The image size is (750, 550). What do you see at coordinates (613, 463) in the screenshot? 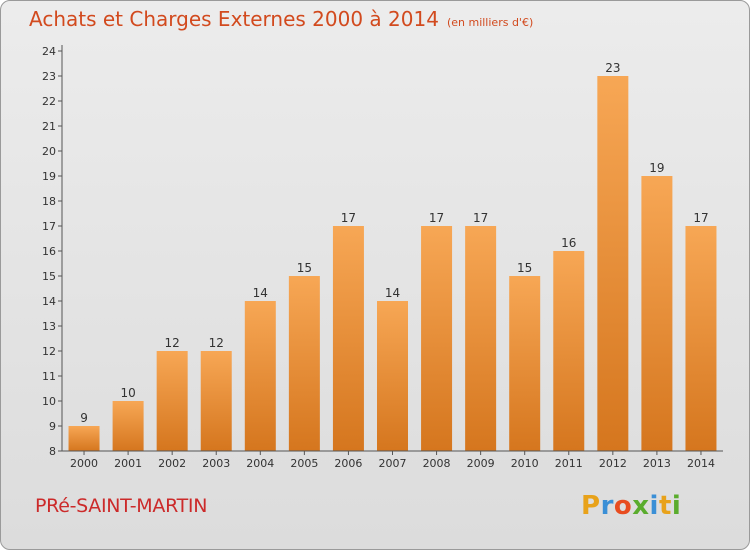
I see `x-tick-label: 2012` at bounding box center [613, 463].